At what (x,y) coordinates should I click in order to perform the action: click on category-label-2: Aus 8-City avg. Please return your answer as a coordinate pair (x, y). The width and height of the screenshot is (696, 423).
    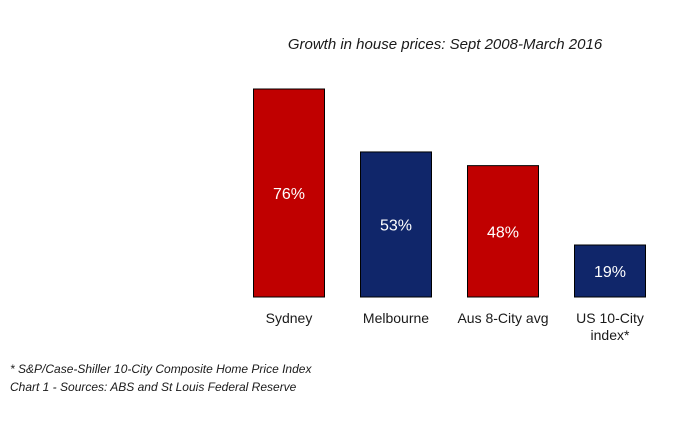
    Looking at the image, I should click on (502, 318).